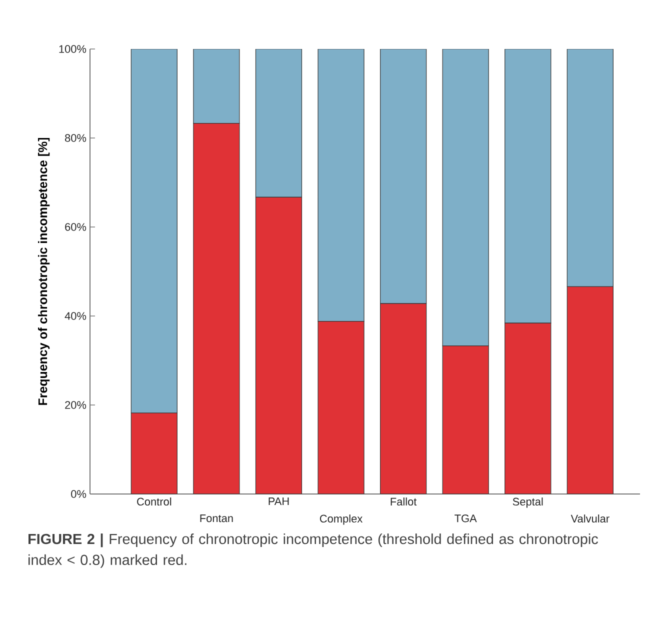 Image resolution: width=654 pixels, height=620 pixels. I want to click on x-tick-label: PAH, so click(278, 502).